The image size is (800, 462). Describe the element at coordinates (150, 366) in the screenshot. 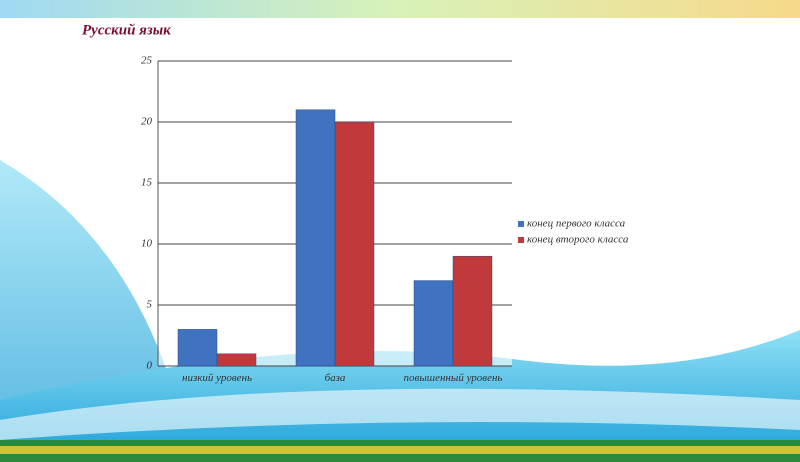

I see `y-tick-label: 0` at that location.